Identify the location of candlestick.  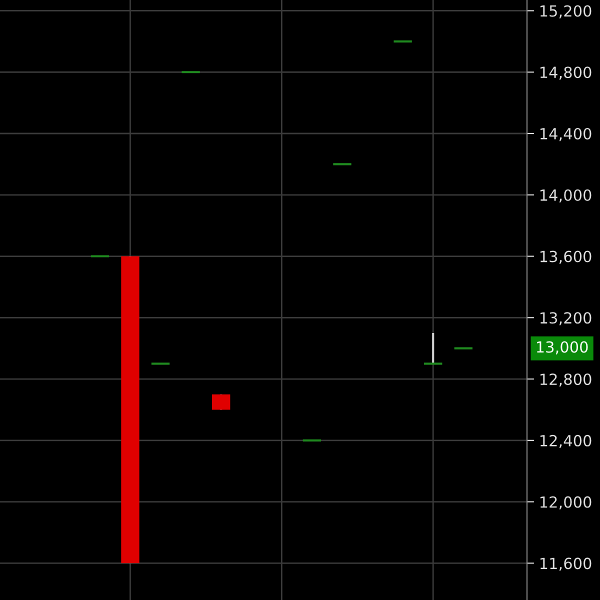
(433, 348).